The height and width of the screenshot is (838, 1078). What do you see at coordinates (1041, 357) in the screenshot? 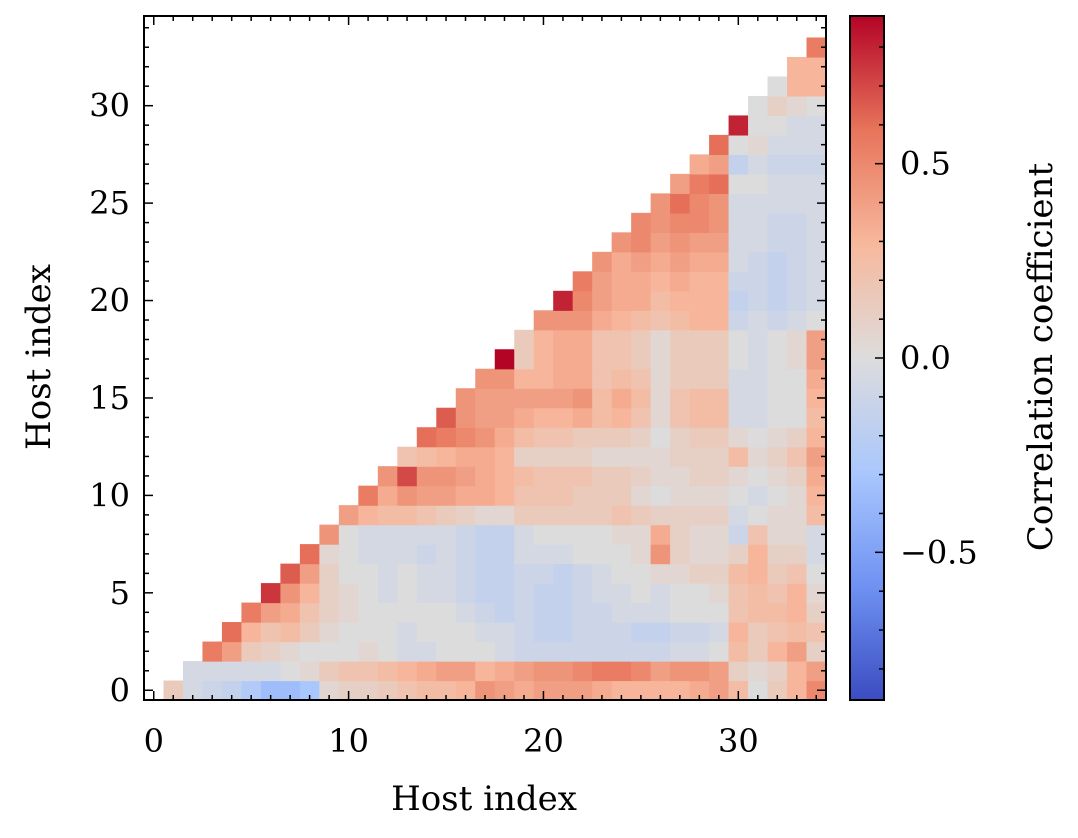
I see `colorbar-label: Correlation coefficient` at bounding box center [1041, 357].